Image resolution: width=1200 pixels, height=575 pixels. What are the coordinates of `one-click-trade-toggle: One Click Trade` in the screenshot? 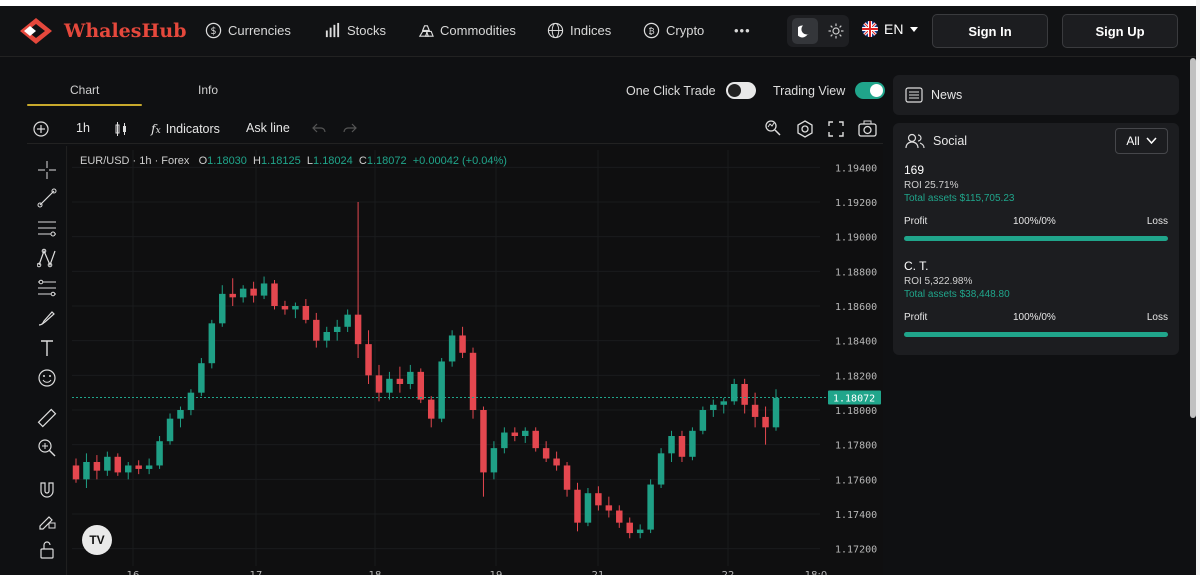 It's located at (691, 90).